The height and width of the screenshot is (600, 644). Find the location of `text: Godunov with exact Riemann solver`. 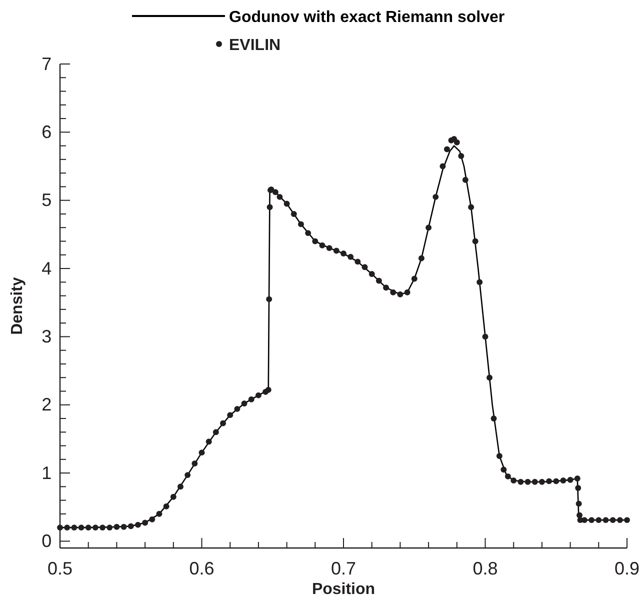

text: Godunov with exact Riemann solver is located at coordinates (367, 17).